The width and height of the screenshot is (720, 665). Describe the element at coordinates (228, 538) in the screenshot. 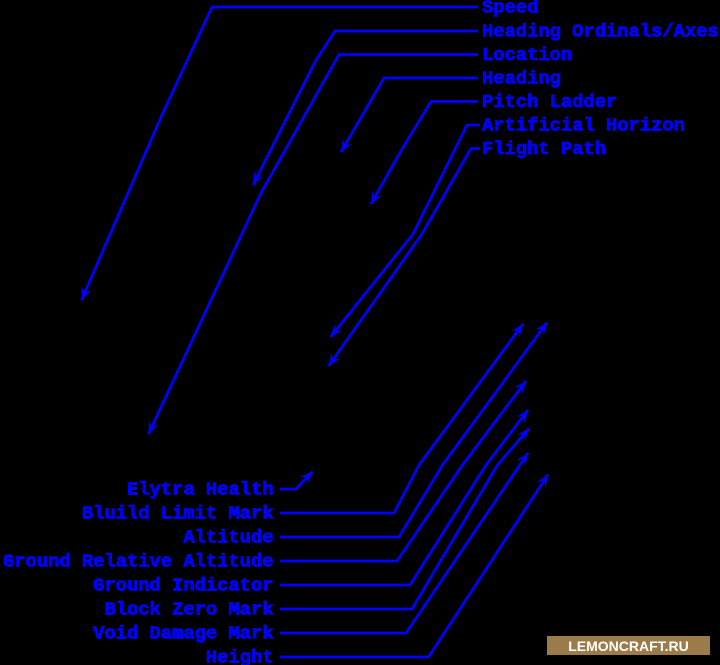

I see `svg-text: Altitude` at that location.